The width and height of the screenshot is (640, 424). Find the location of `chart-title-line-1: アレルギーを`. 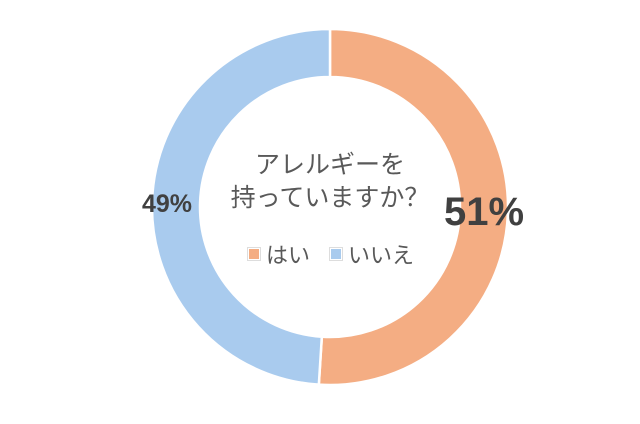

chart-title-line-1: アレルギーを is located at coordinates (329, 164).